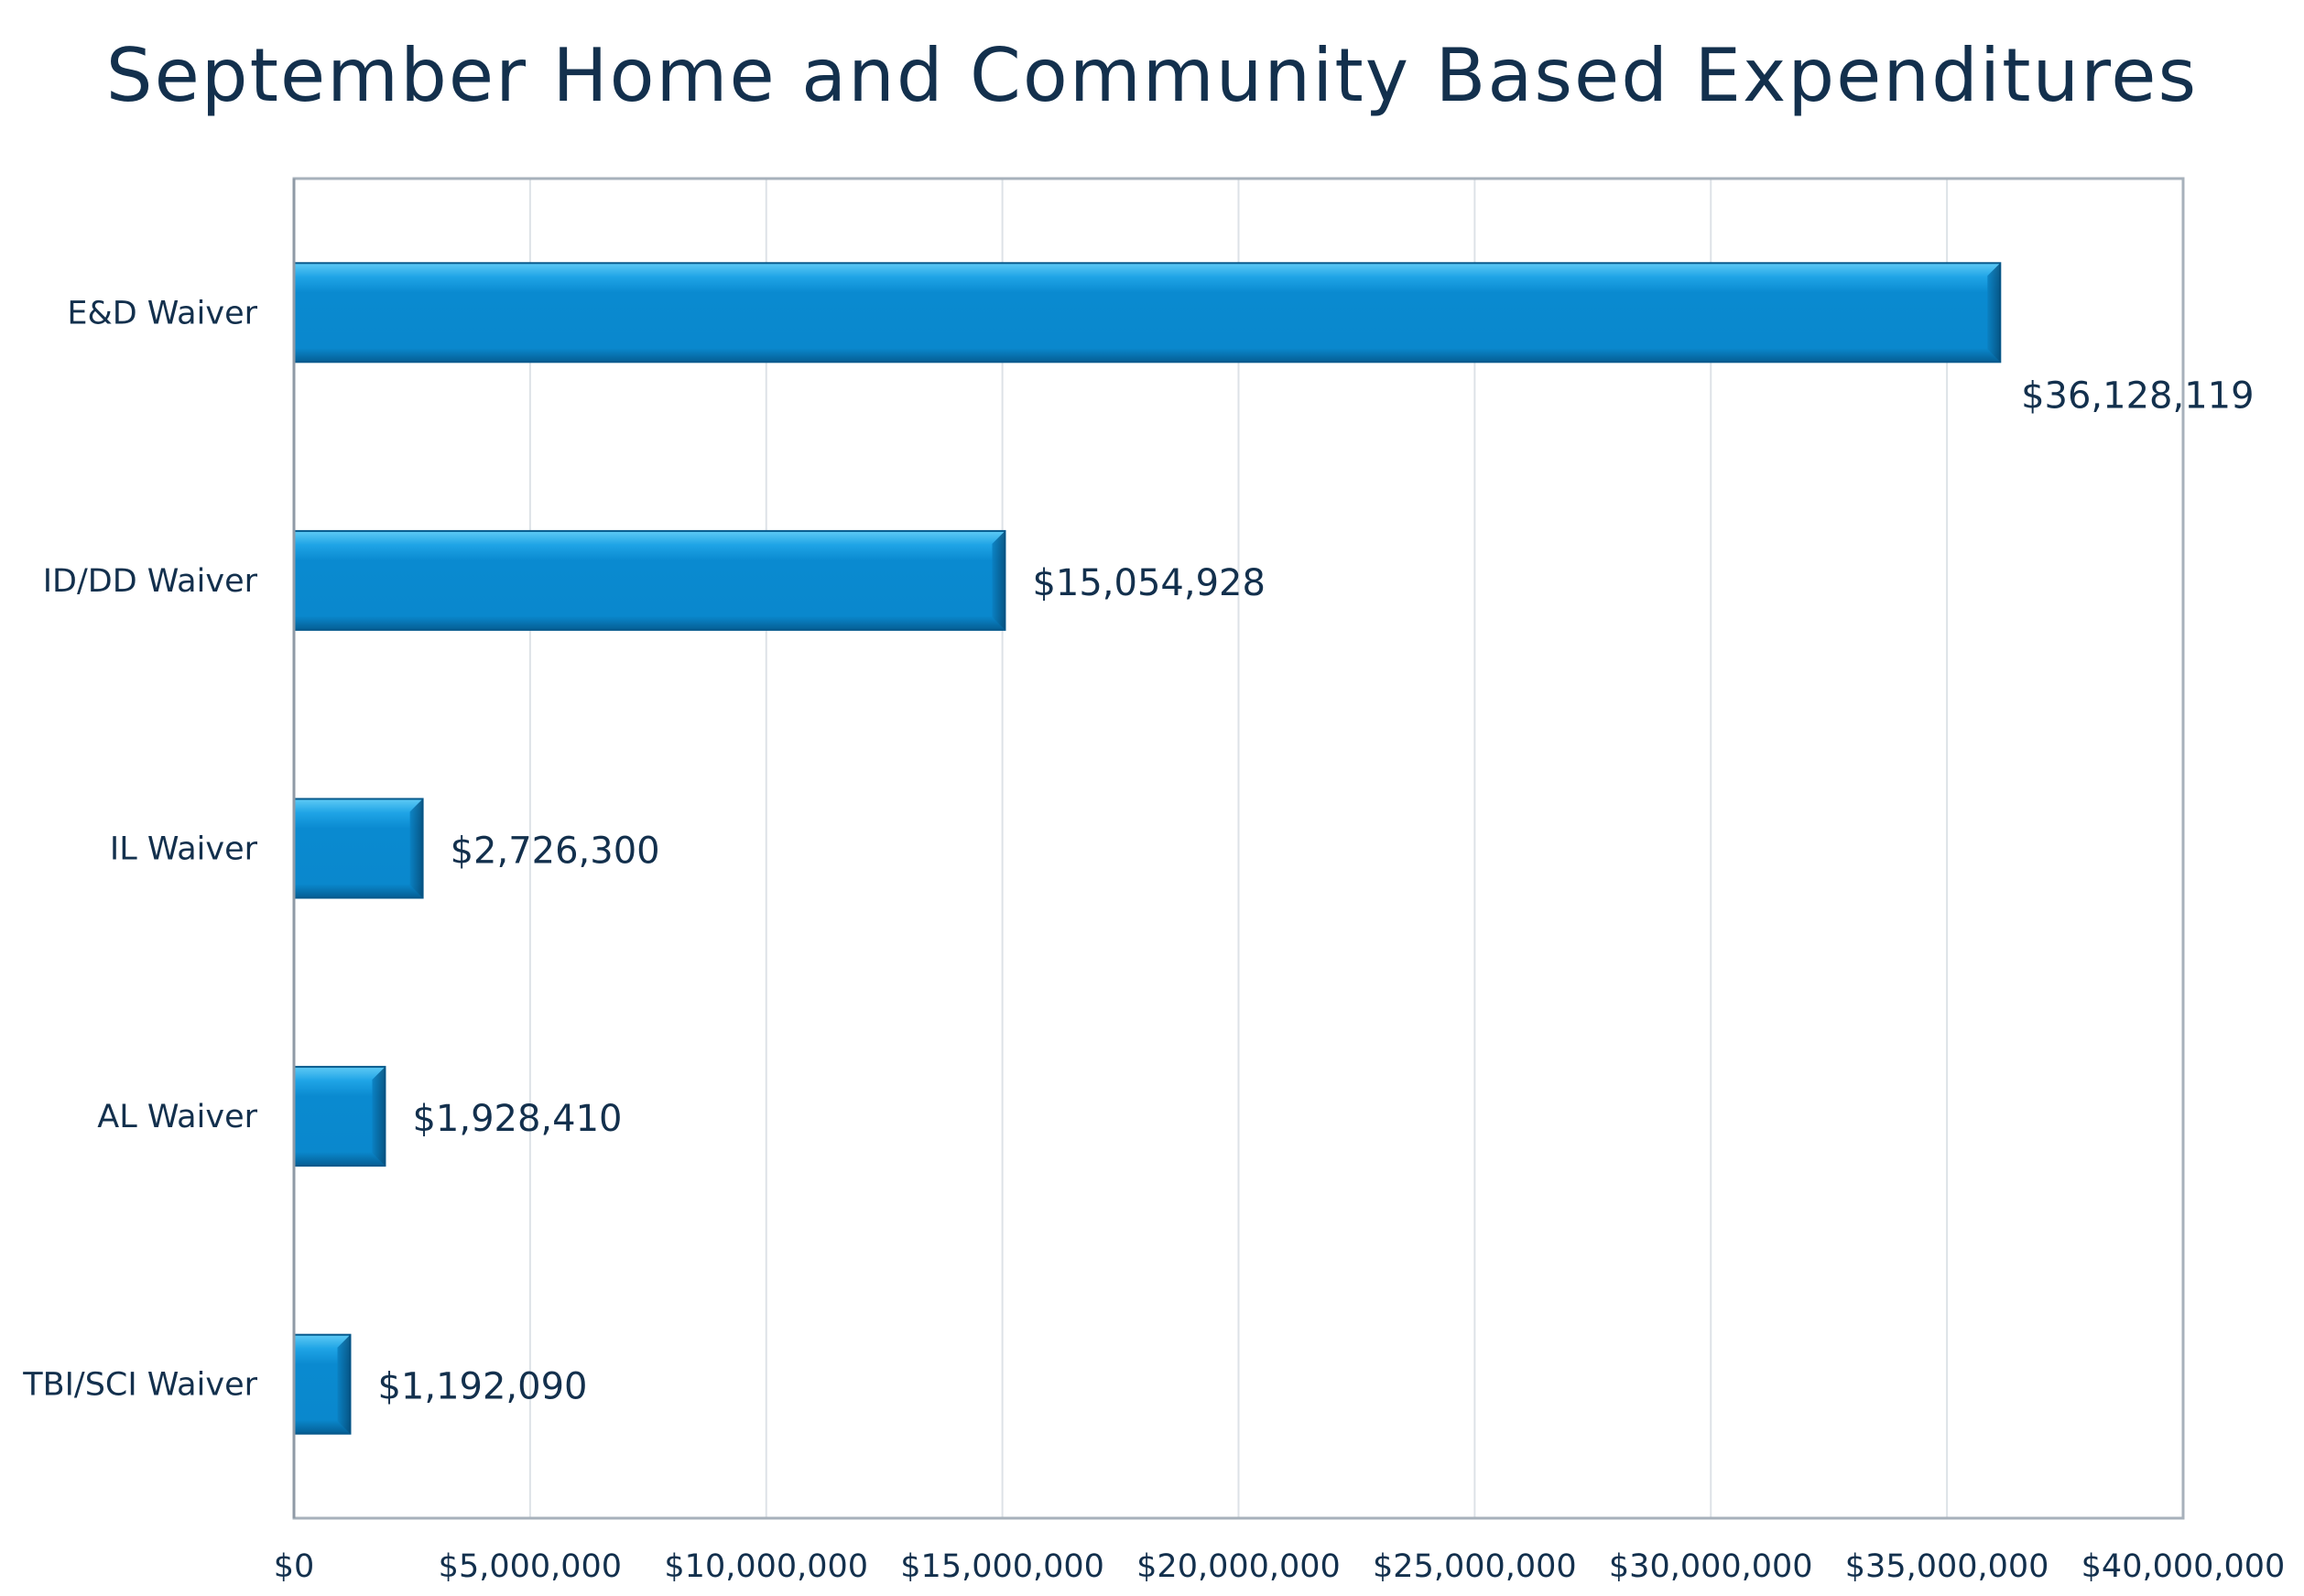  What do you see at coordinates (555, 852) in the screenshot?
I see `data-label: $2,726,300` at bounding box center [555, 852].